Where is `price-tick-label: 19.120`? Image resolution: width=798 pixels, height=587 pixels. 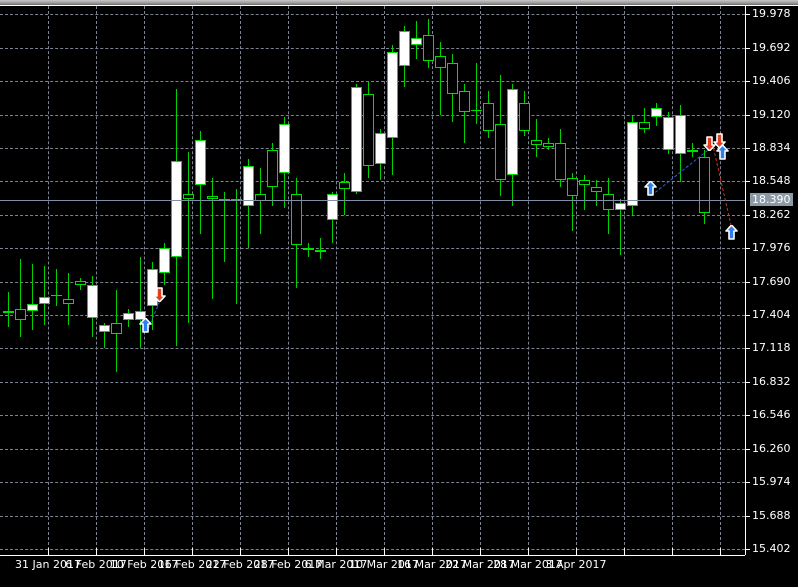 price-tick-label: 19.120 is located at coordinates (771, 114).